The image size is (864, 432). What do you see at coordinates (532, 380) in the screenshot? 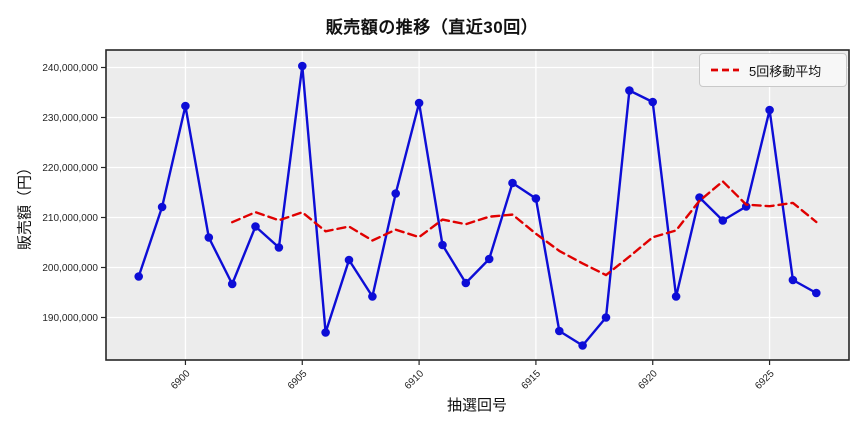
I see `x-tick-label: 6915` at bounding box center [532, 380].